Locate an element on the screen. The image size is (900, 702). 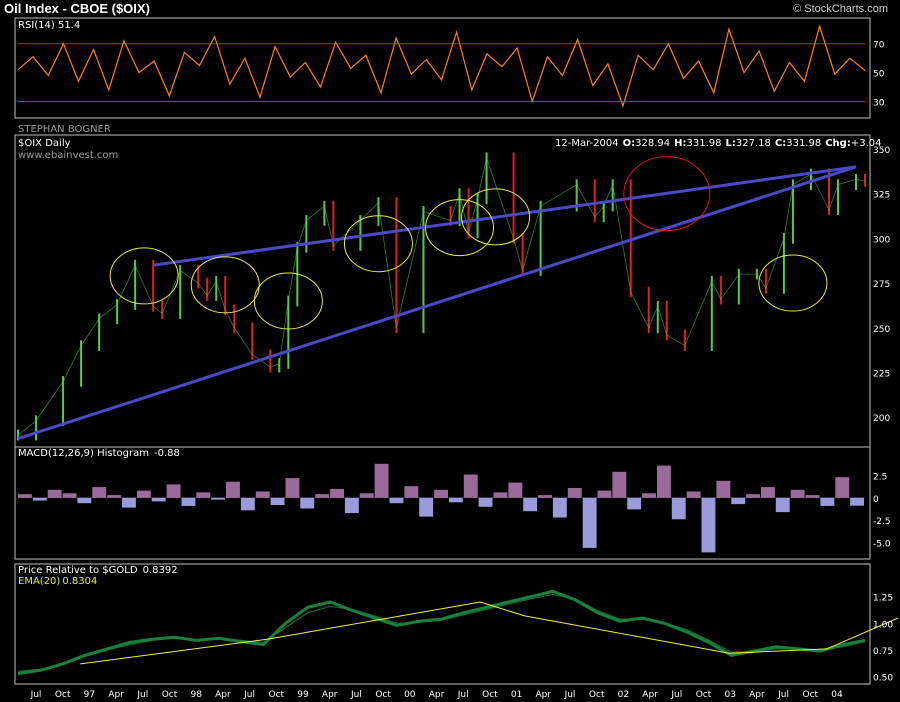
x-tick-label: 97 is located at coordinates (89, 695).